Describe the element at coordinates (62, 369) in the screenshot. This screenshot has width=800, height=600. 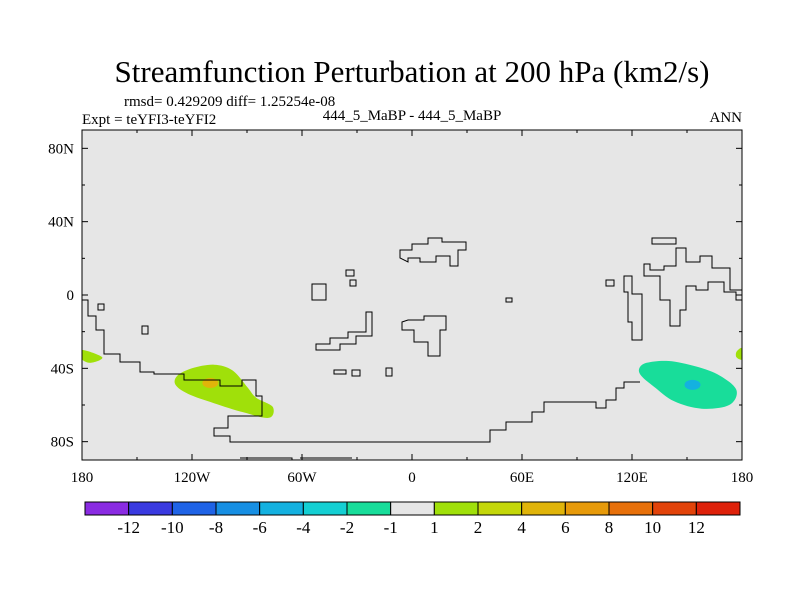
I see `y-tick-label: 40S` at that location.